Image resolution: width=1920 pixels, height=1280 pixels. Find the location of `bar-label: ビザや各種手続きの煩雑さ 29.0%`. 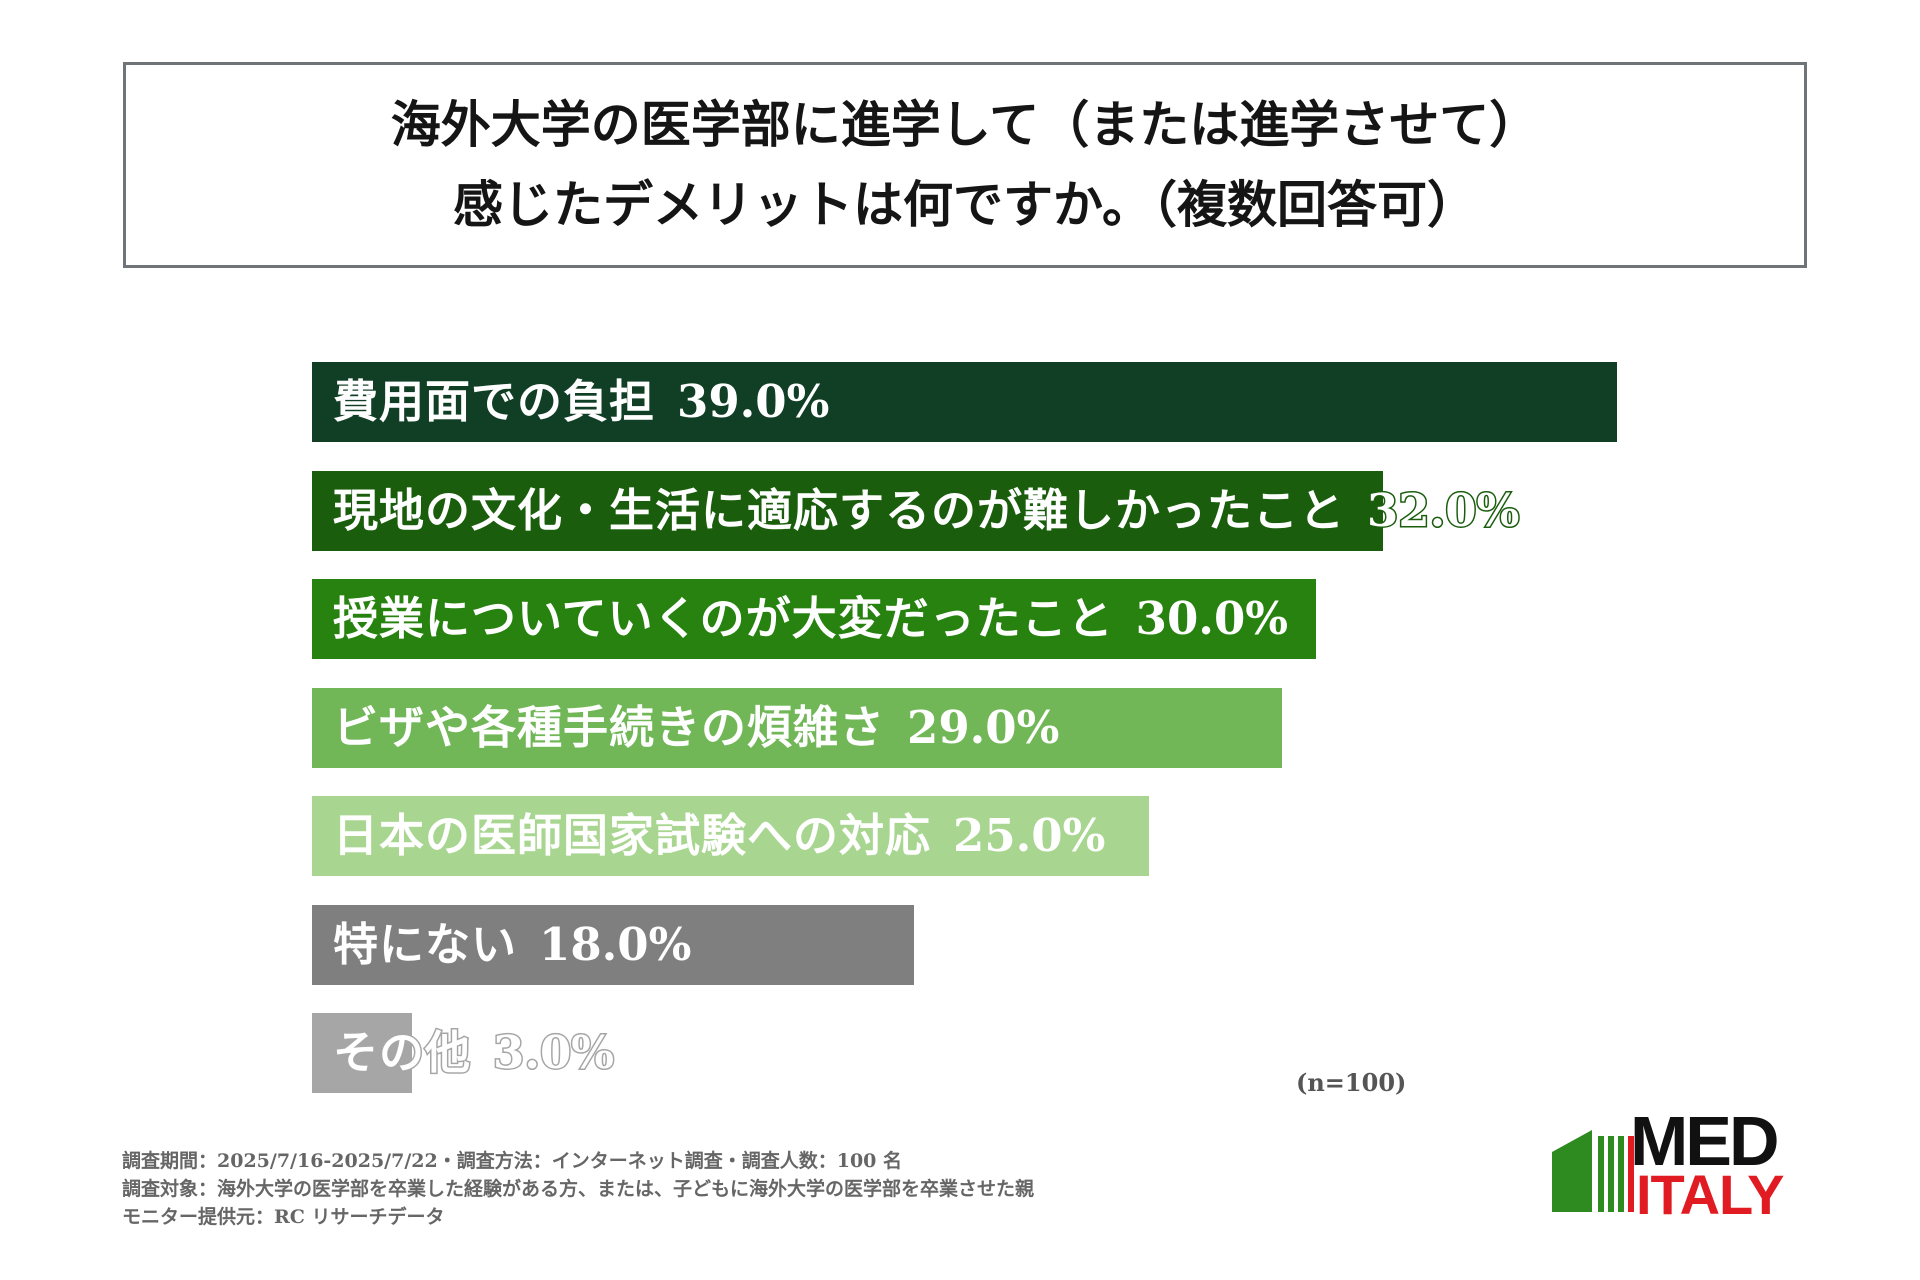

bar-label: ビザや各種手続きの煩雑さ 29.0% is located at coordinates (696, 728).